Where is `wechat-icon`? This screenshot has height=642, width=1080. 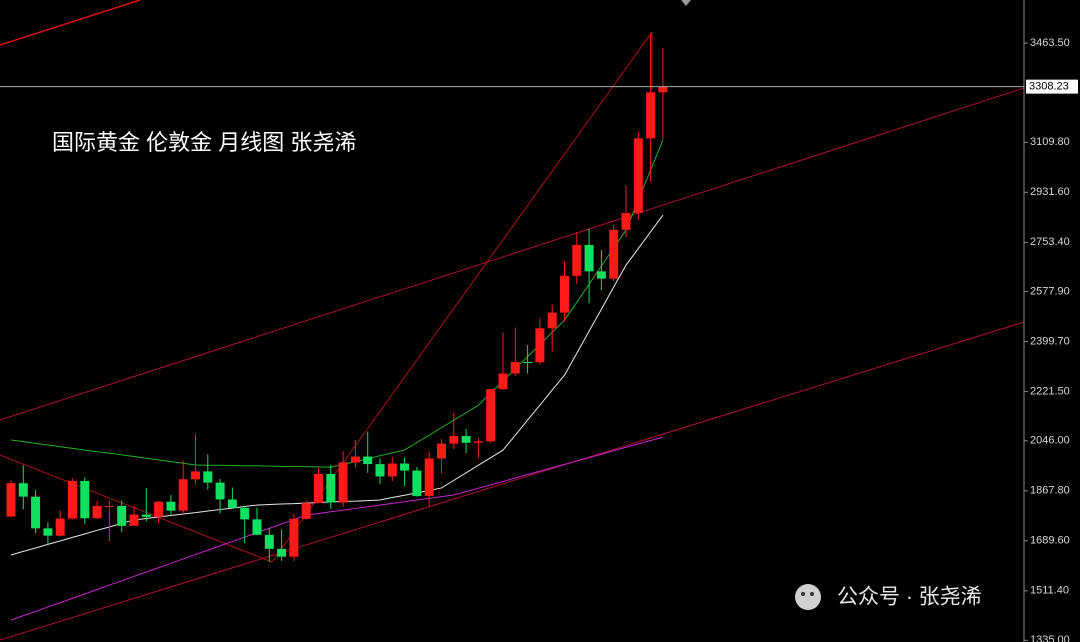 wechat-icon is located at coordinates (808, 597).